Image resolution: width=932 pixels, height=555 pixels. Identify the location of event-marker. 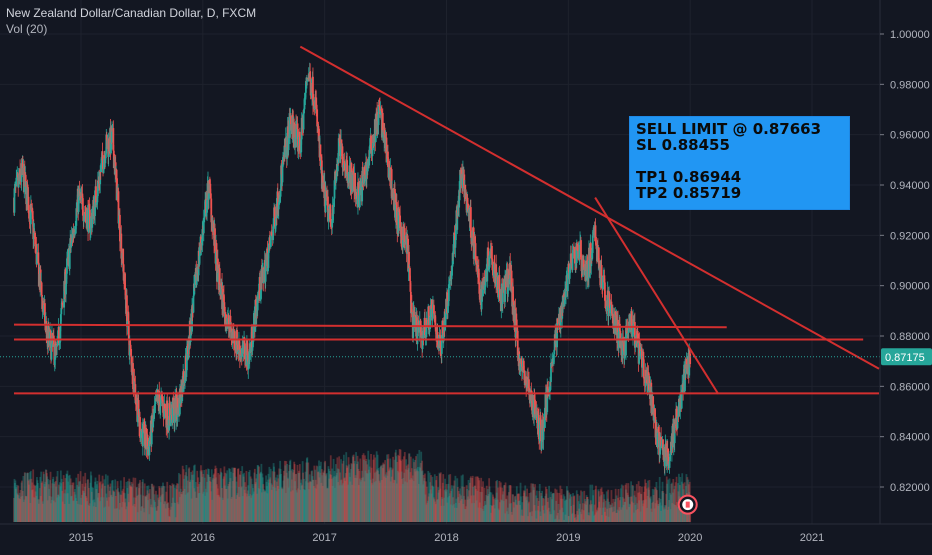
(687, 504).